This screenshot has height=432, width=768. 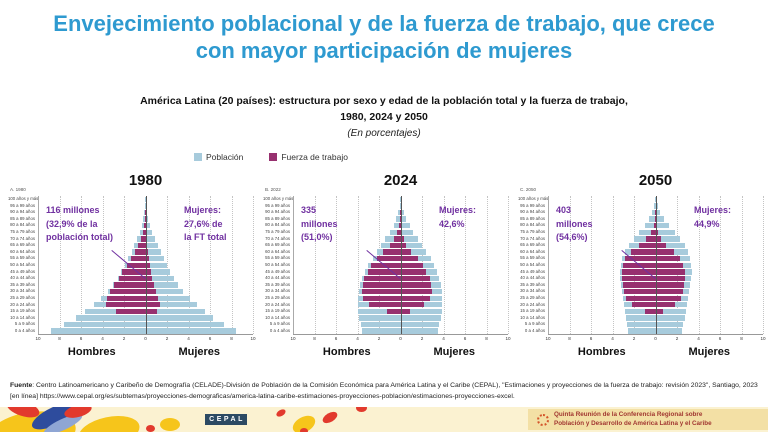 I want to click on age-group-label: 100 años y más, so click(x=23, y=198).